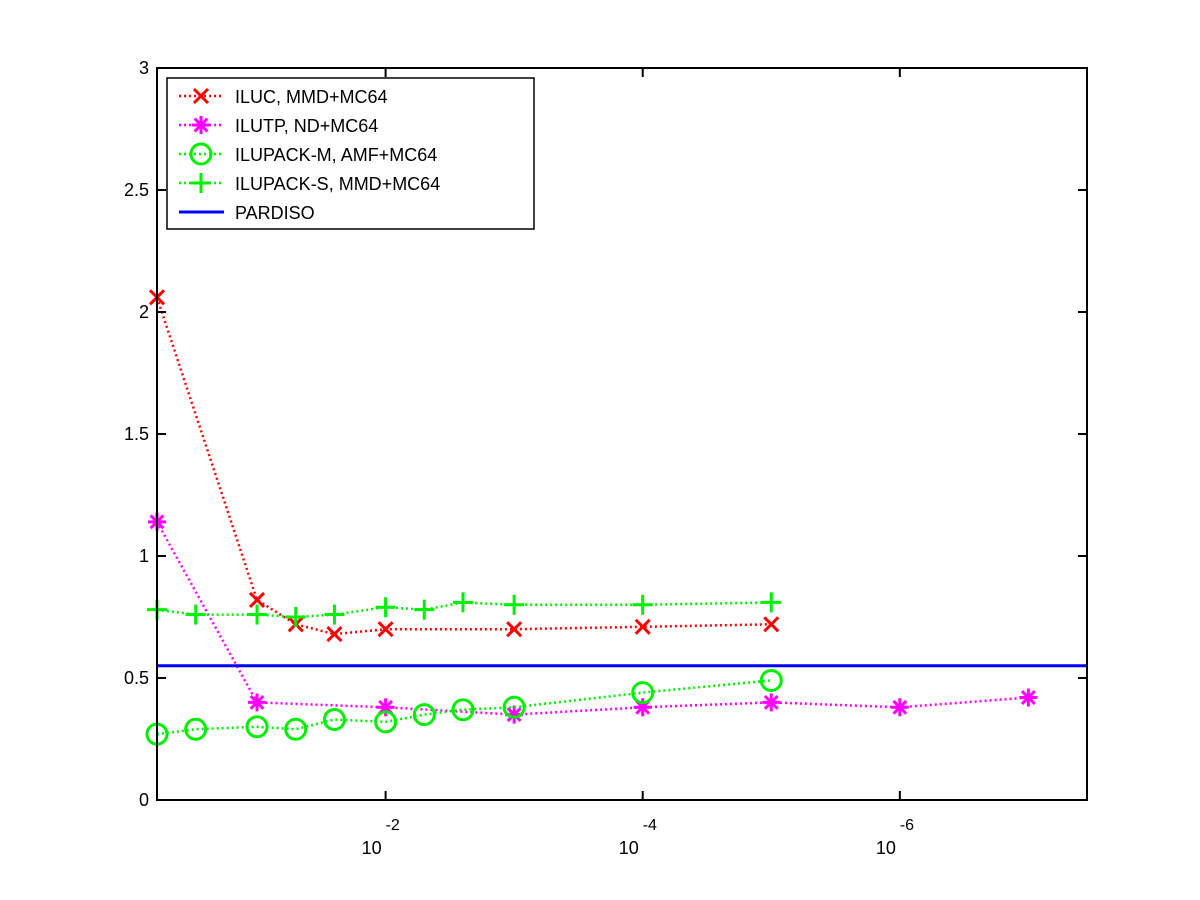 The image size is (1200, 900). What do you see at coordinates (136, 434) in the screenshot?
I see `y-tick-label: 1.5` at bounding box center [136, 434].